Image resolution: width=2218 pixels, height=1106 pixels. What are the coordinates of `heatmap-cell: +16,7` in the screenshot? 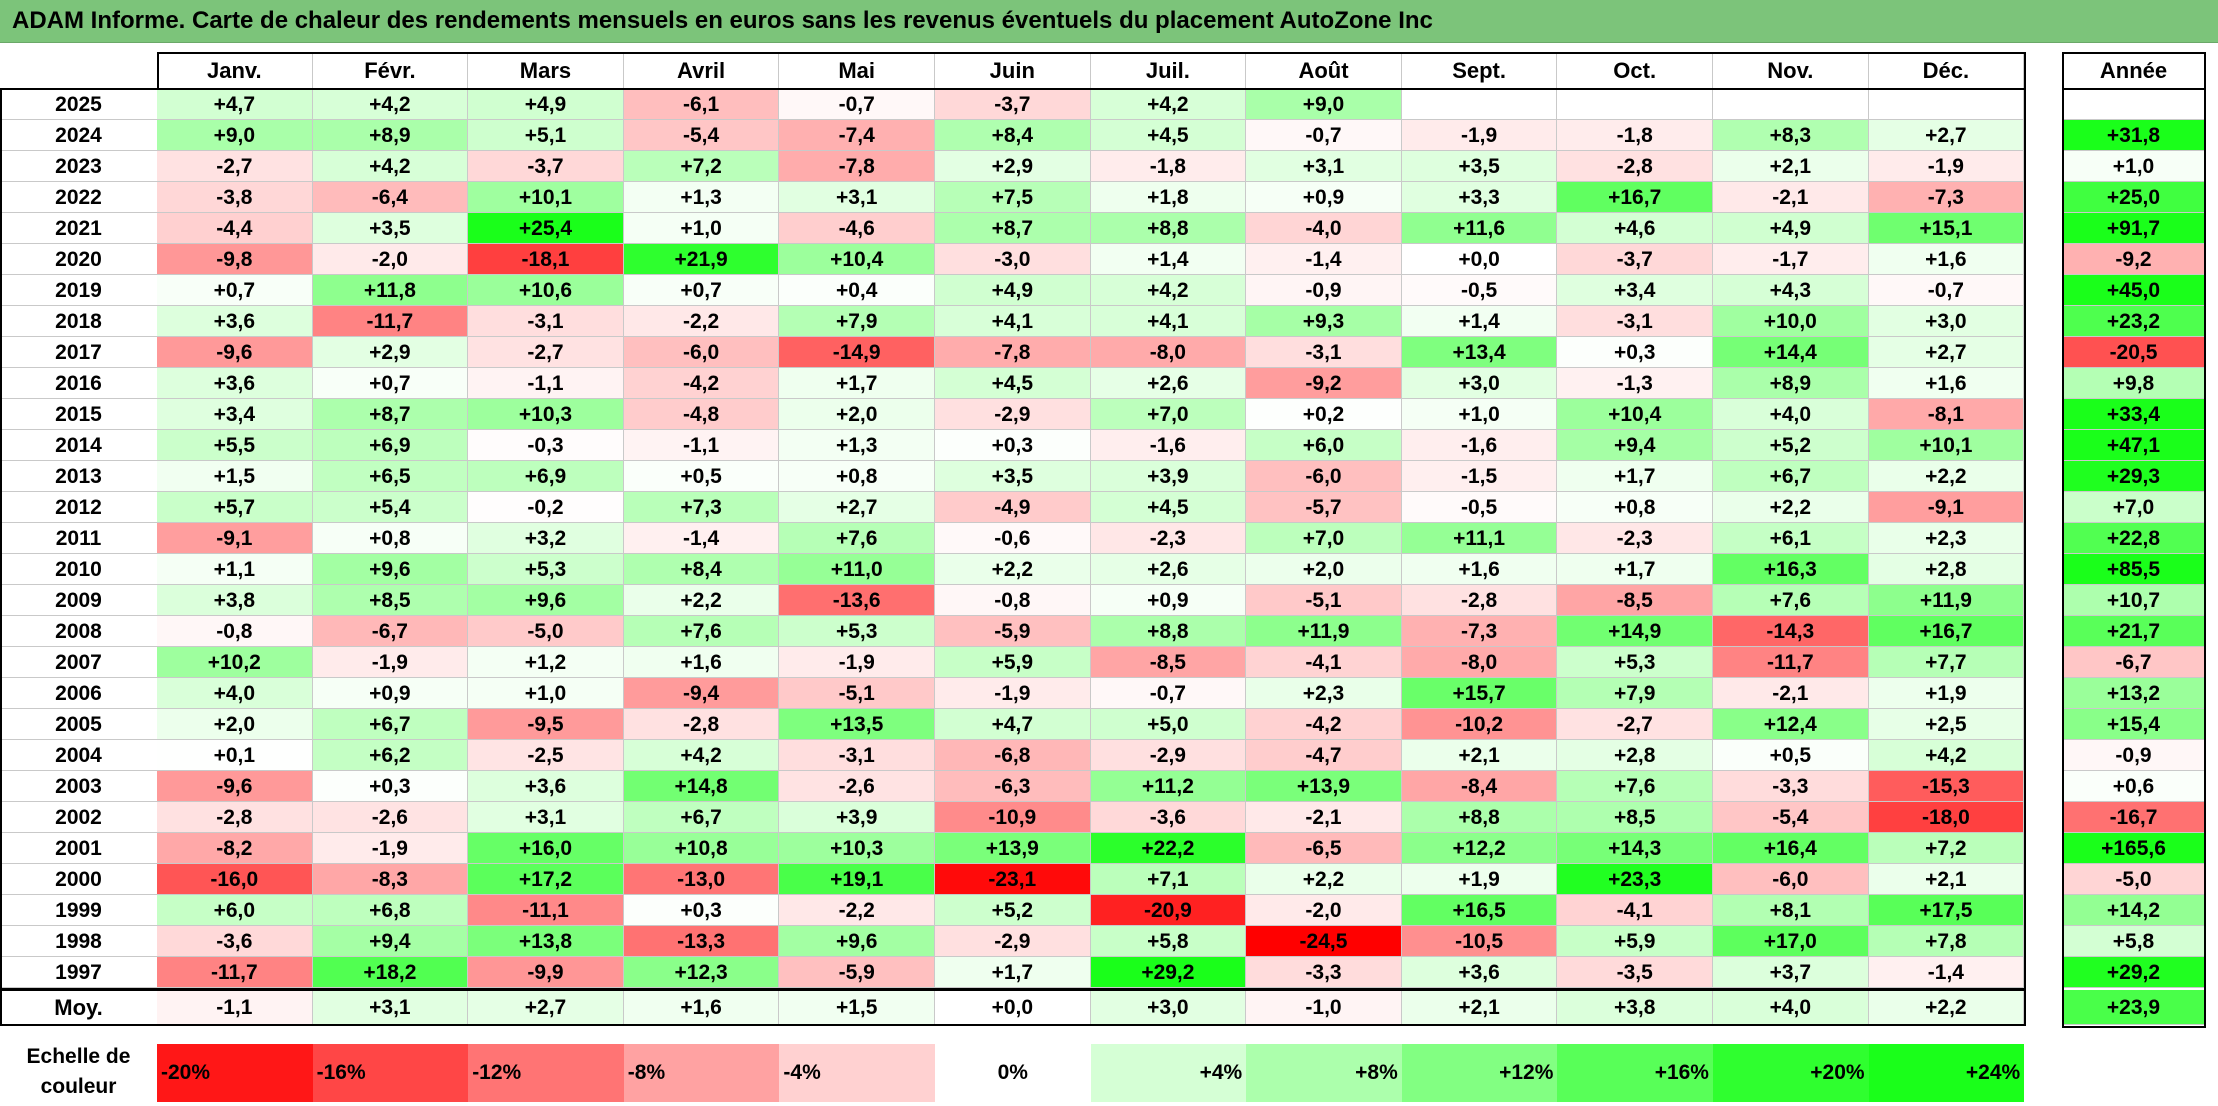 It's located at (1635, 197).